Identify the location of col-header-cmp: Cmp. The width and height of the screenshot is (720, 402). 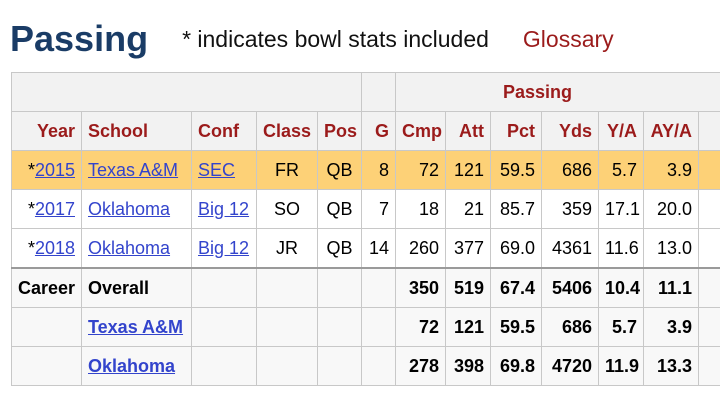
(421, 131).